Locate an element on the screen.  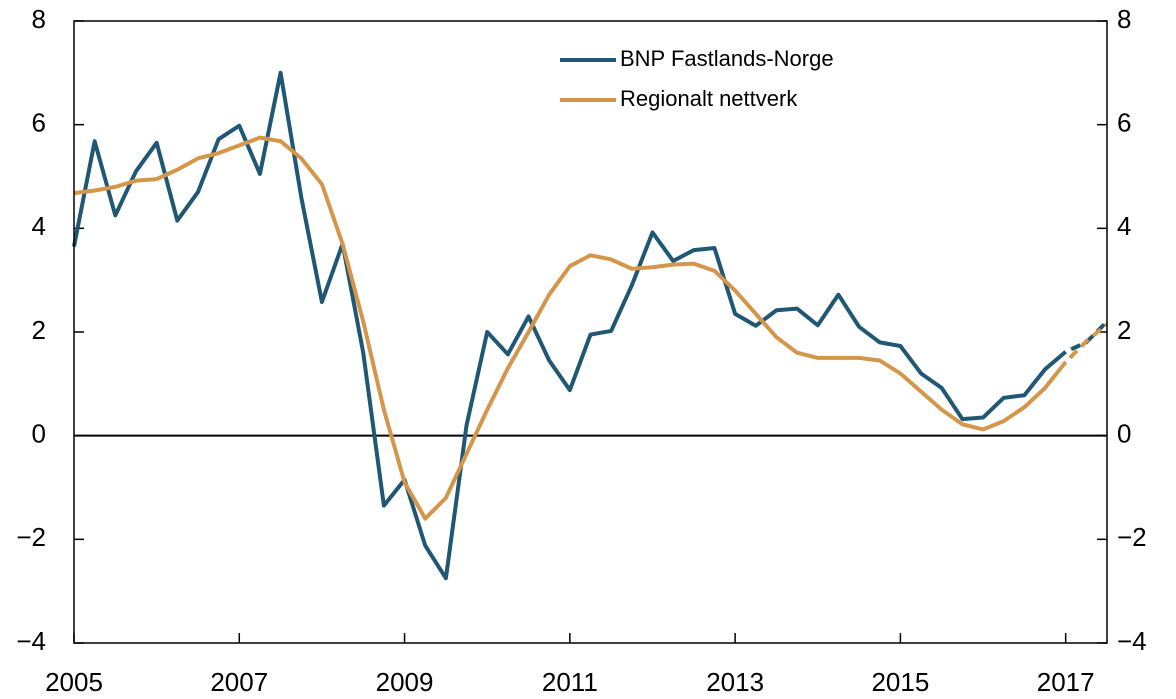
legend-label: BNP Fastlands-Norge is located at coordinates (727, 58).